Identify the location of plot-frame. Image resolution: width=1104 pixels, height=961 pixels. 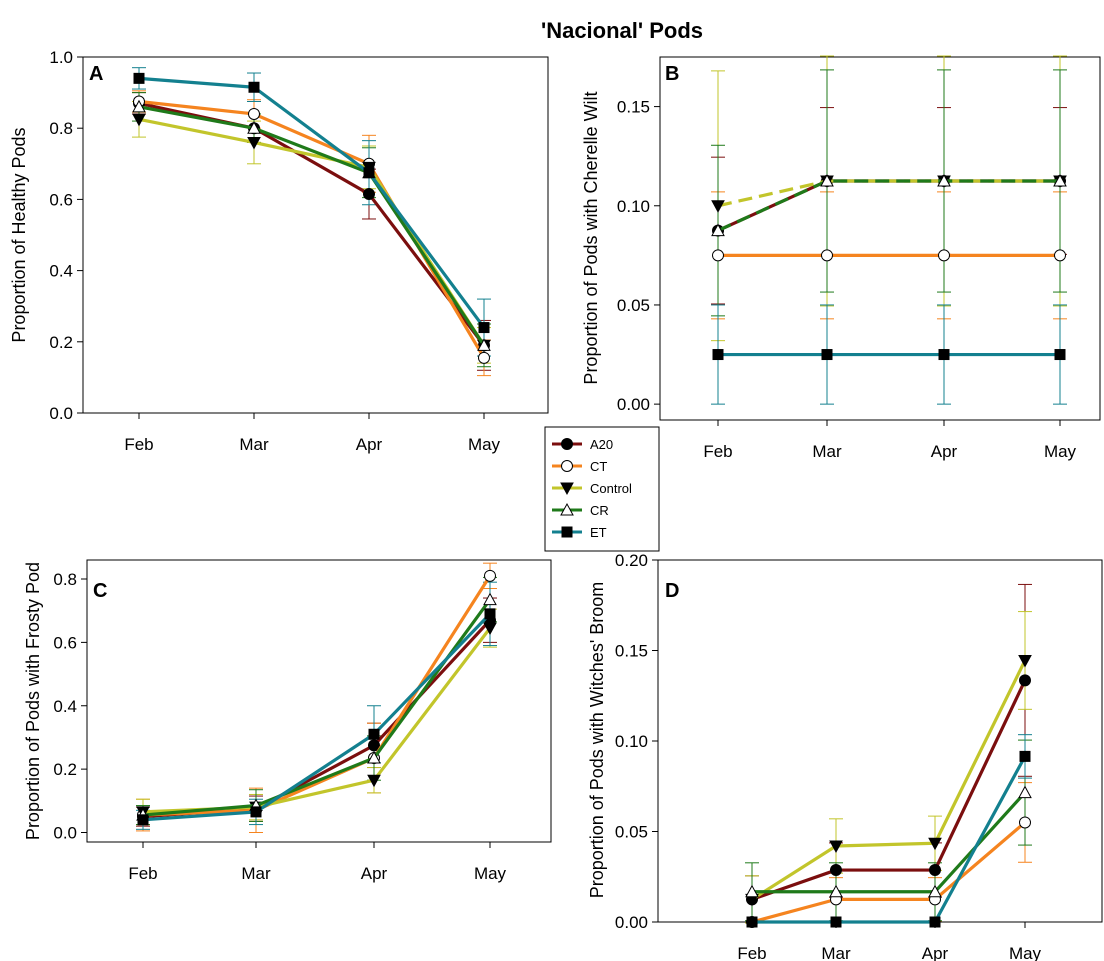
(319, 701).